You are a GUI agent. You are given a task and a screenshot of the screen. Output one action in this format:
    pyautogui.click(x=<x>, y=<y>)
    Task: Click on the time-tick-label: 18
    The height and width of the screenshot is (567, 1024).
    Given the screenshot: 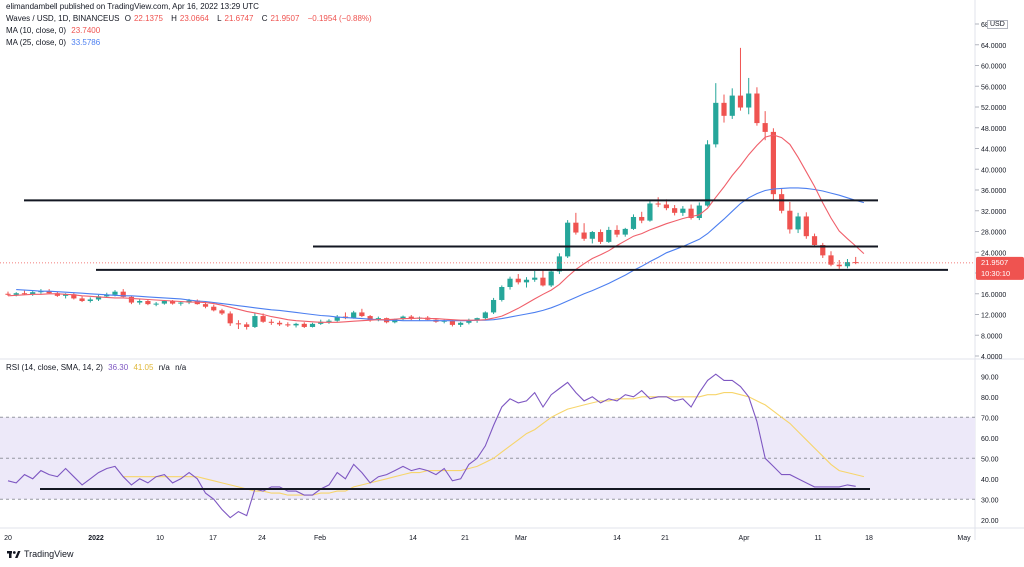 What is the action you would take?
    pyautogui.click(x=869, y=538)
    